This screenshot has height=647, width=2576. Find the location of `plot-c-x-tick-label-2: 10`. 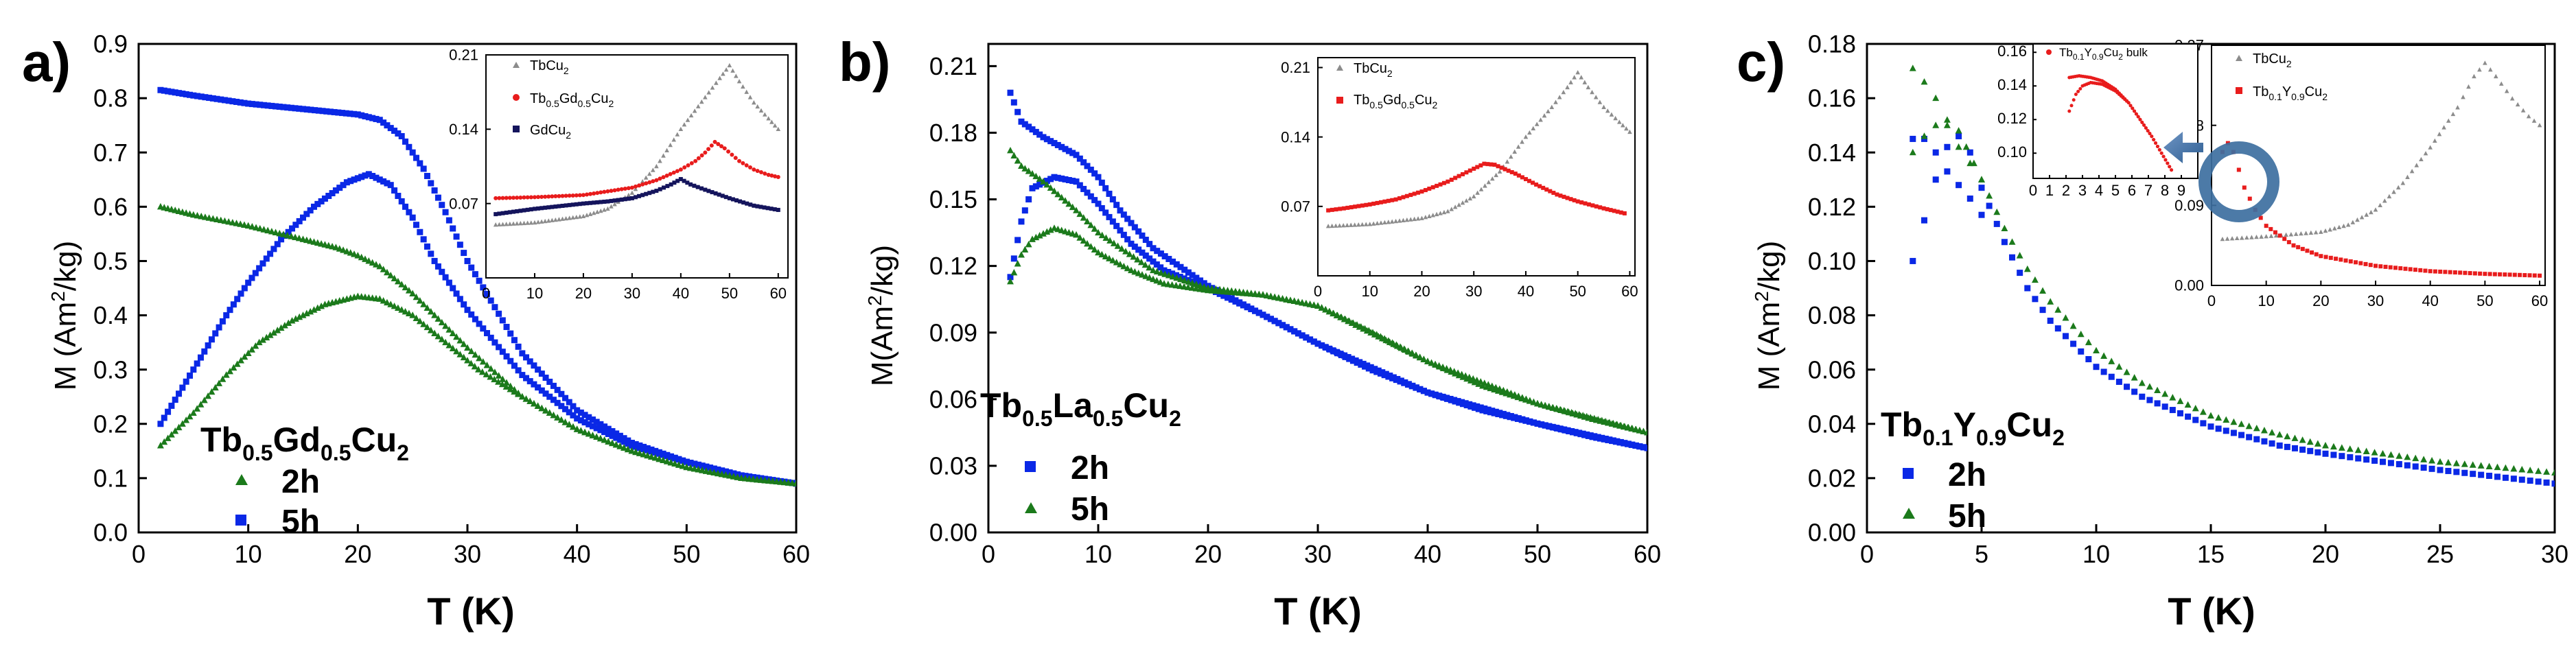

plot-c-x-tick-label-2: 10 is located at coordinates (2096, 554).